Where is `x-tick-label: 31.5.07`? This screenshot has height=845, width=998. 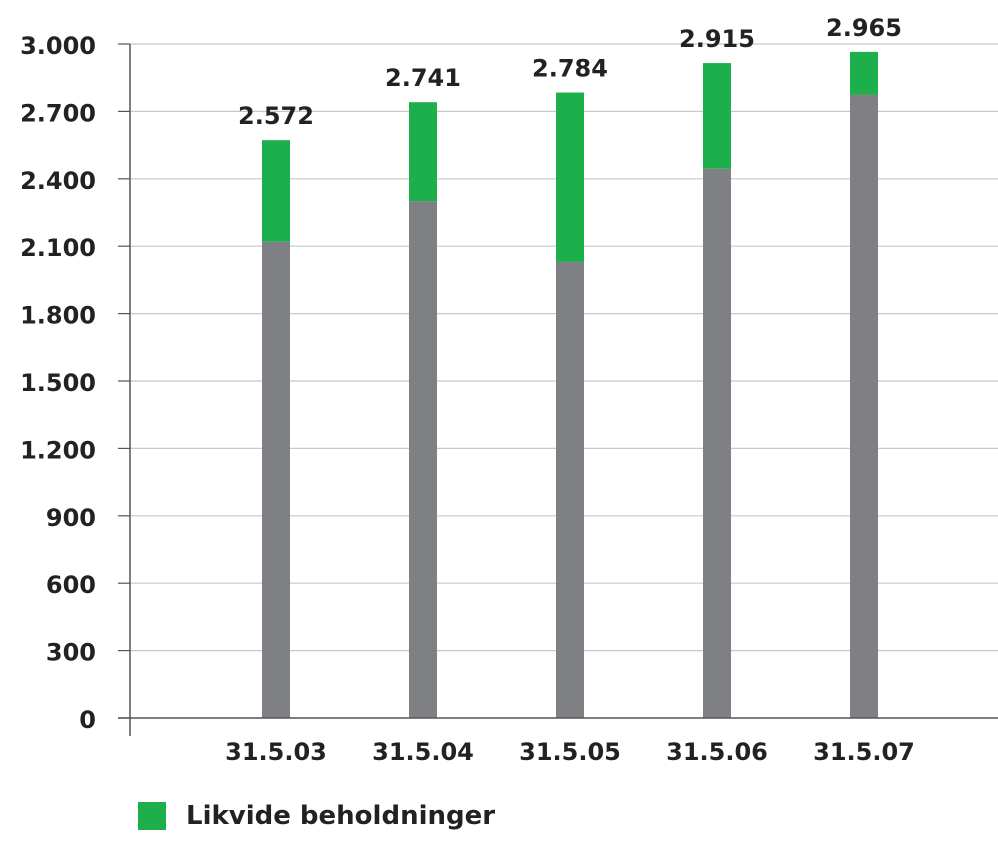
x-tick-label: 31.5.07 is located at coordinates (864, 752).